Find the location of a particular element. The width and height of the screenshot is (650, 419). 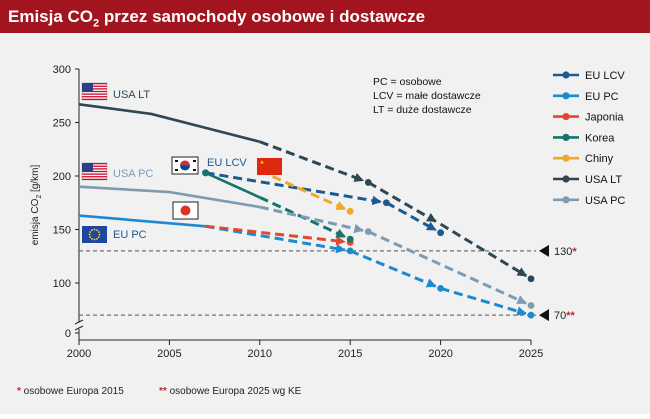

y-tick-label: 250 is located at coordinates (62, 124).